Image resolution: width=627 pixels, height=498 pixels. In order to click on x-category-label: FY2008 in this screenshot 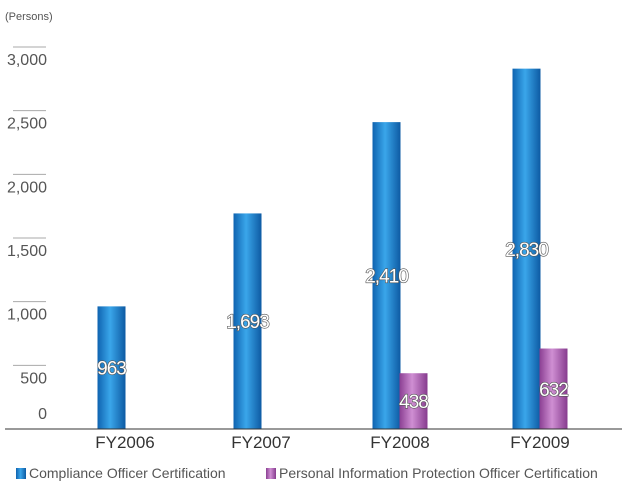, I will do `click(400, 442)`.